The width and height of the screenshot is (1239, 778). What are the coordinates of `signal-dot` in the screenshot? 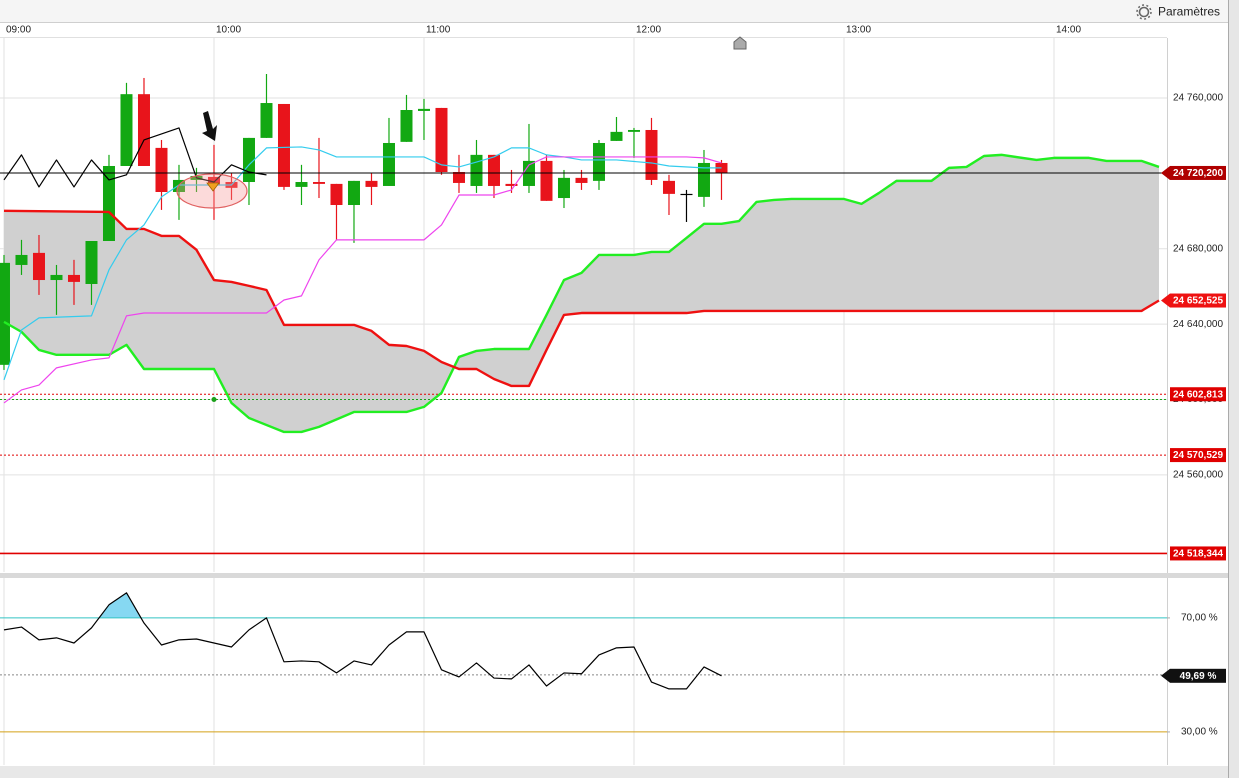 It's located at (214, 400).